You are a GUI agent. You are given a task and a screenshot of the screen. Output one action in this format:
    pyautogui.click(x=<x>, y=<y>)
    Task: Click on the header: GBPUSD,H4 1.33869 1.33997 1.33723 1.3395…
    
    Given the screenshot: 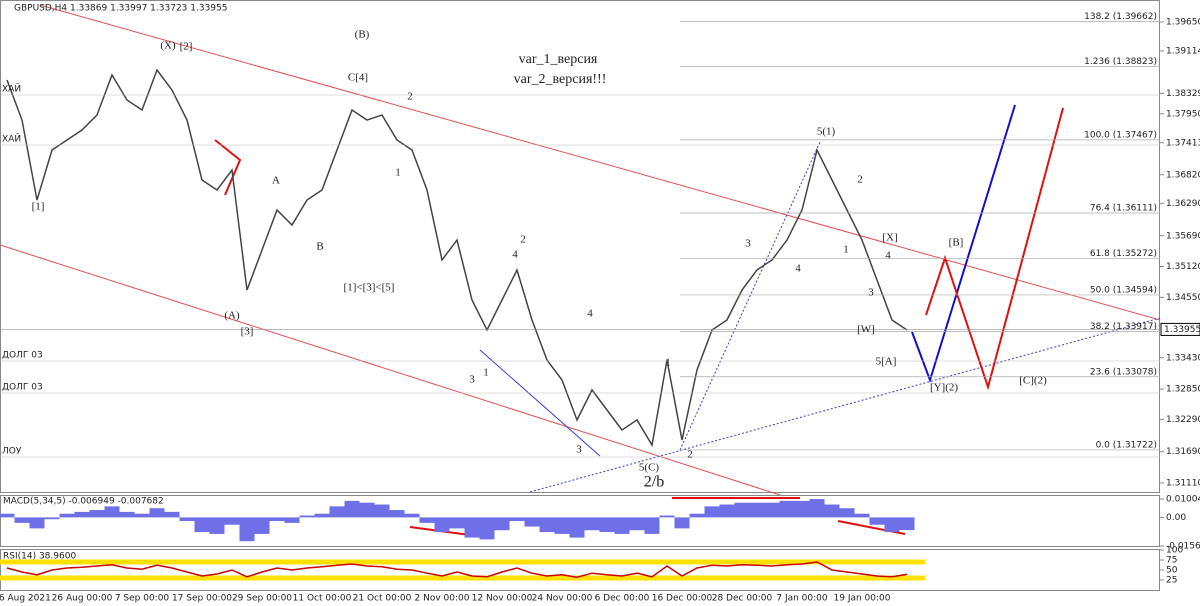 What is the action you would take?
    pyautogui.click(x=120, y=9)
    